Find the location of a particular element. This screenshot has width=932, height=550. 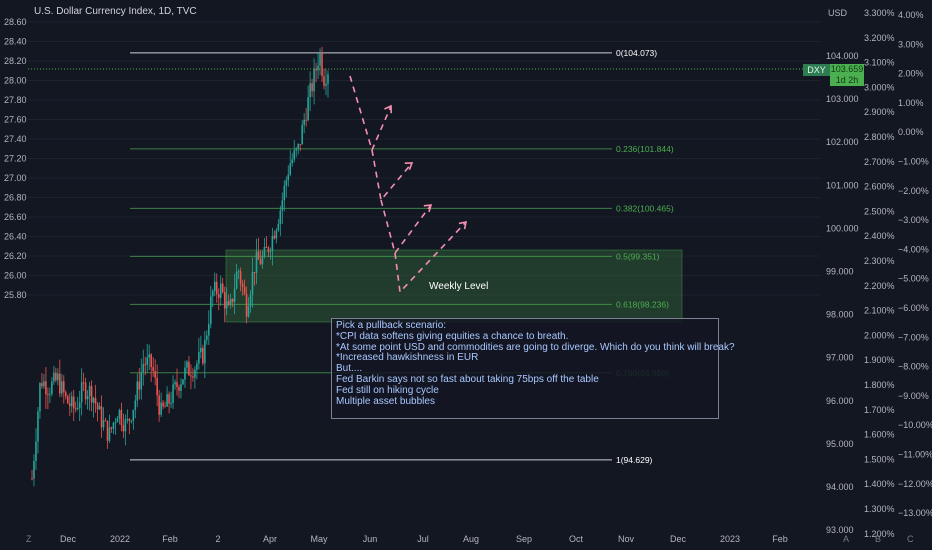

percent-axis-tick: −13.00% is located at coordinates (915, 513).